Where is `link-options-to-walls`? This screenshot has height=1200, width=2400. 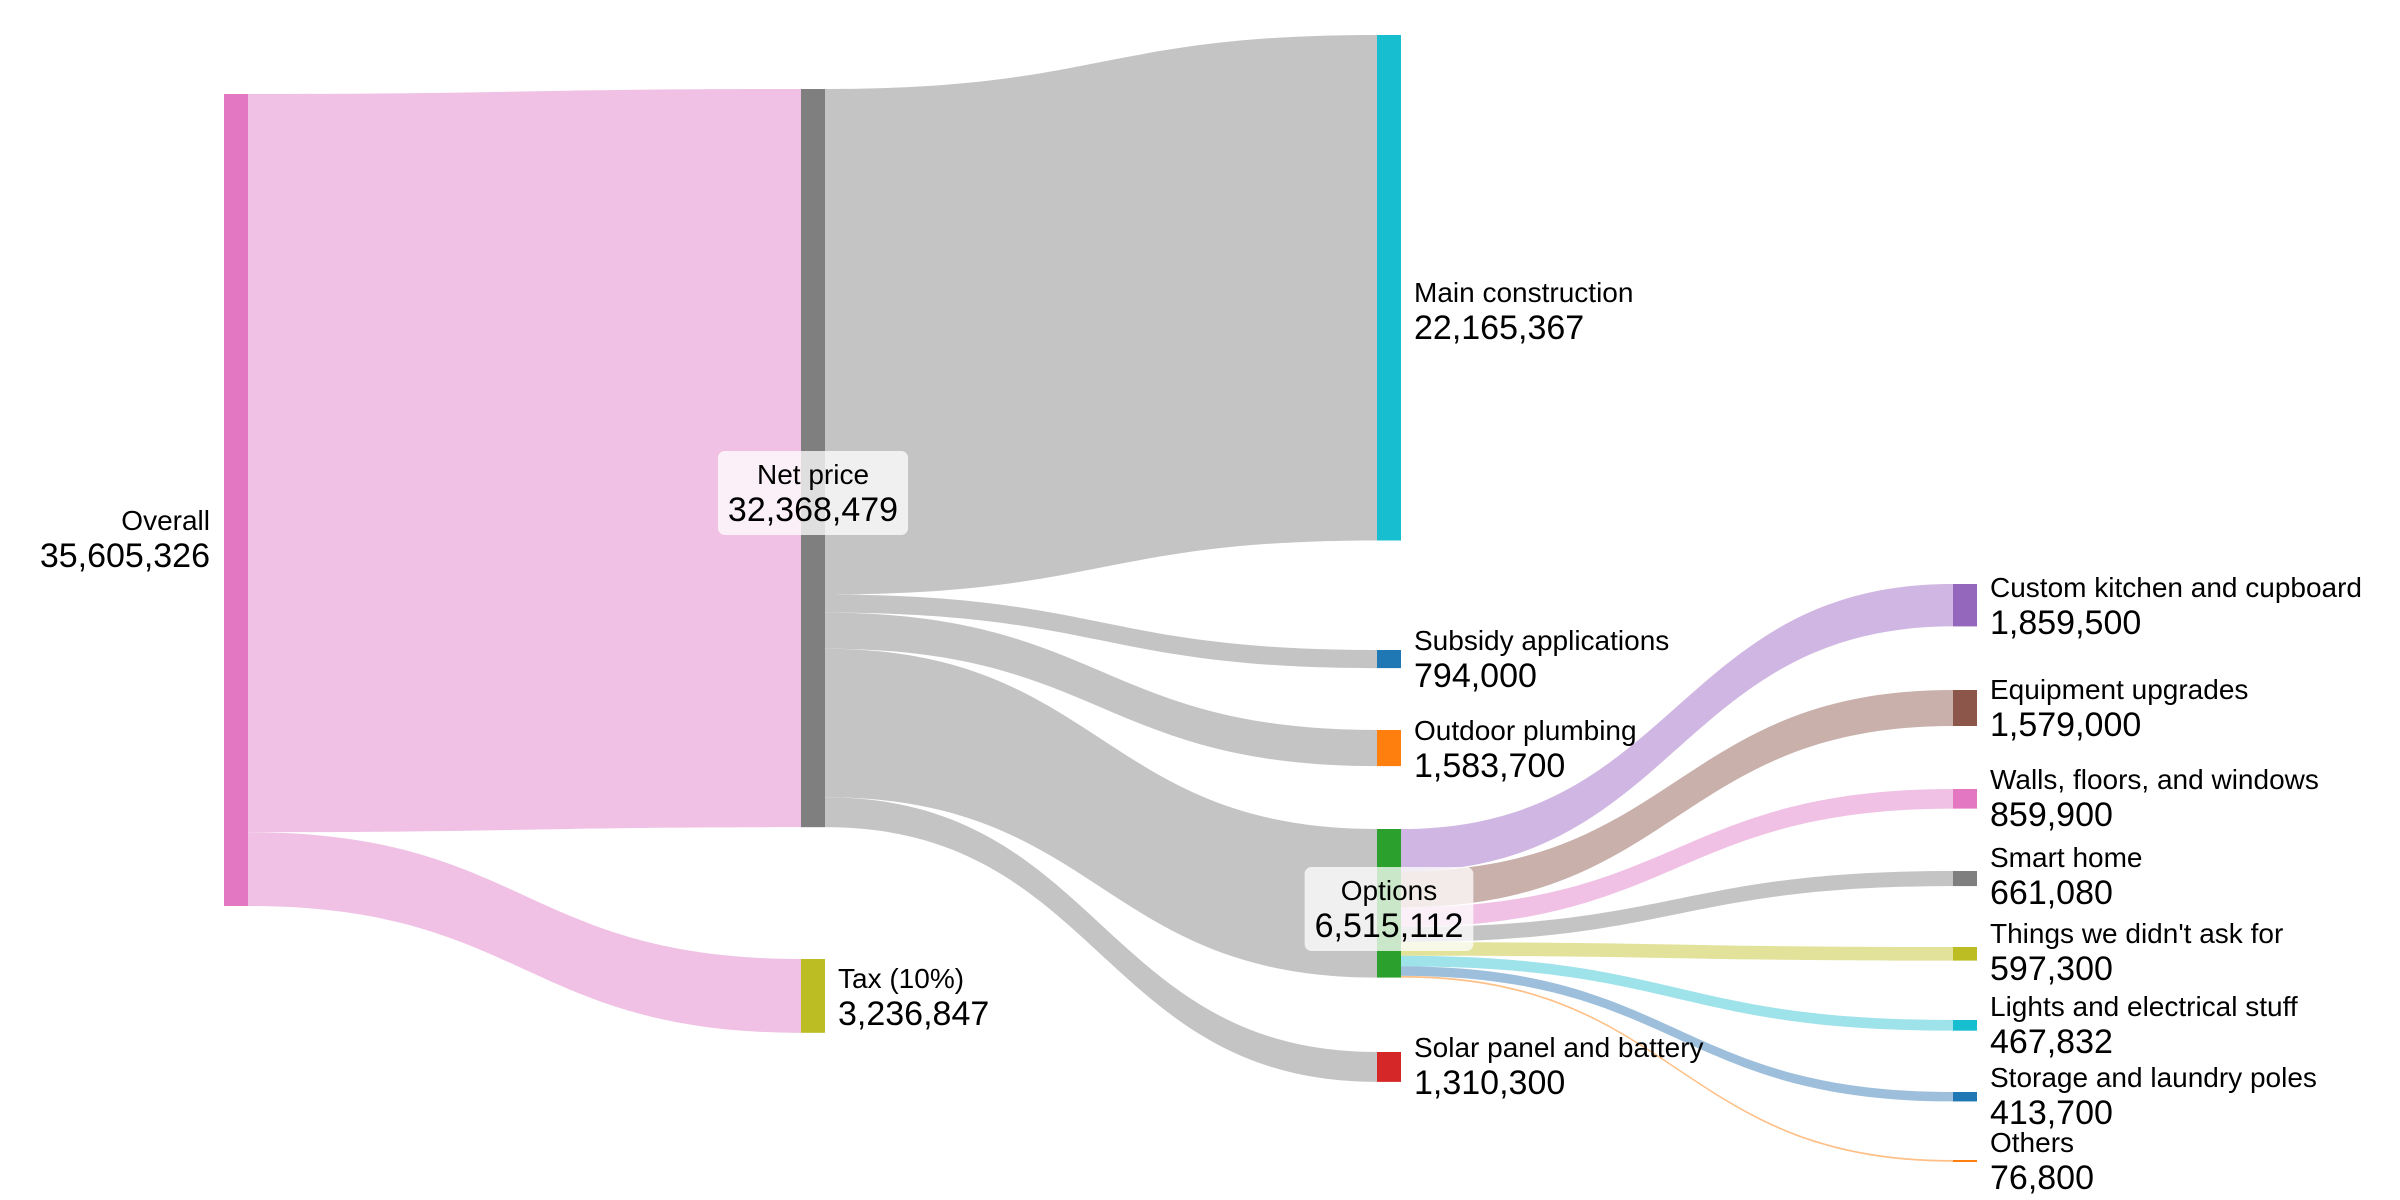 link-options-to-walls is located at coordinates (1677, 858).